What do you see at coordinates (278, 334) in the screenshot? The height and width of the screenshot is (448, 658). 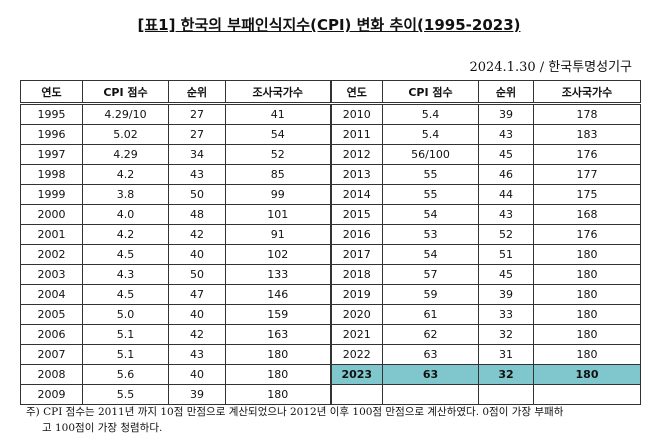 I see `cell: 163` at bounding box center [278, 334].